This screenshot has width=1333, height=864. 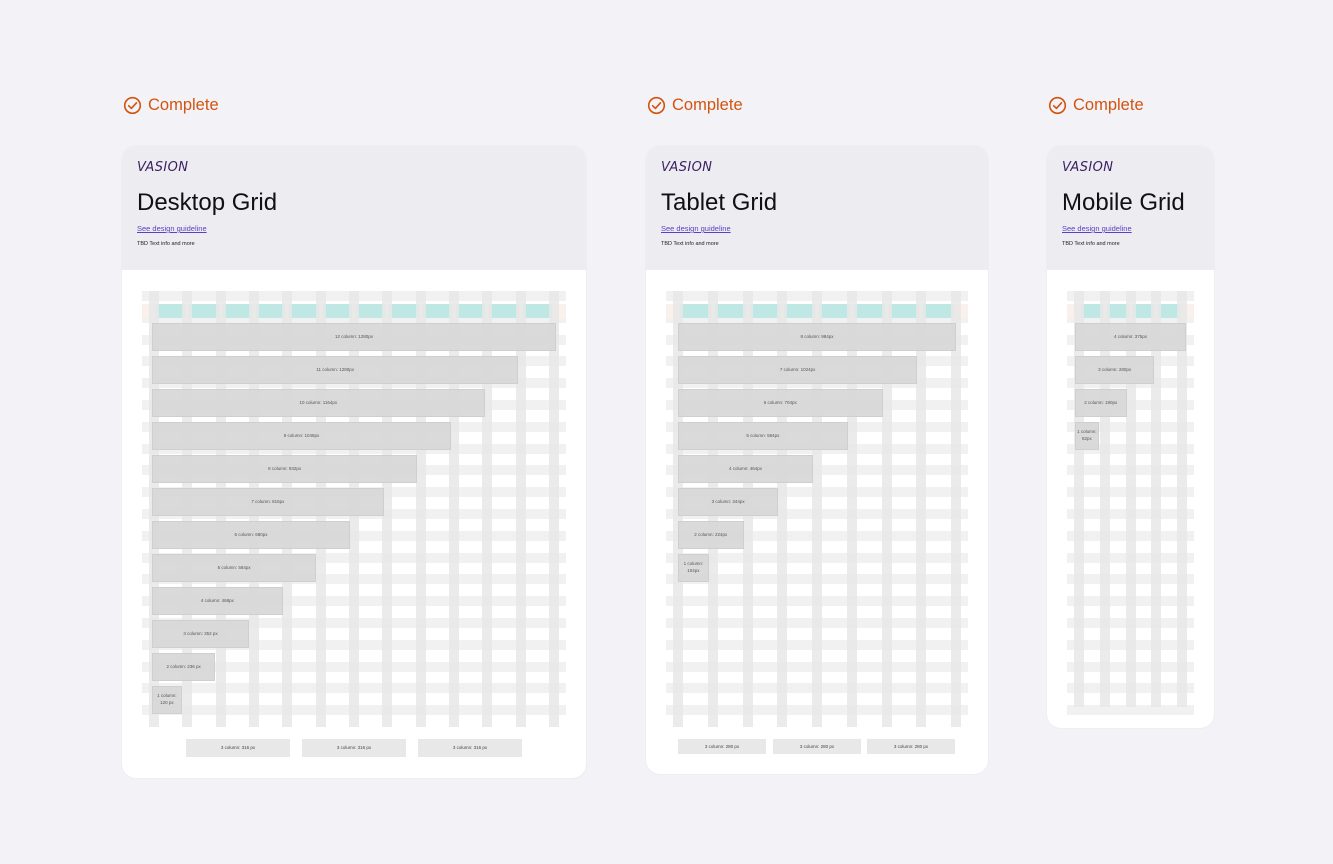 I want to click on column-span-bar: 11 column: 1280px, so click(x=335, y=370).